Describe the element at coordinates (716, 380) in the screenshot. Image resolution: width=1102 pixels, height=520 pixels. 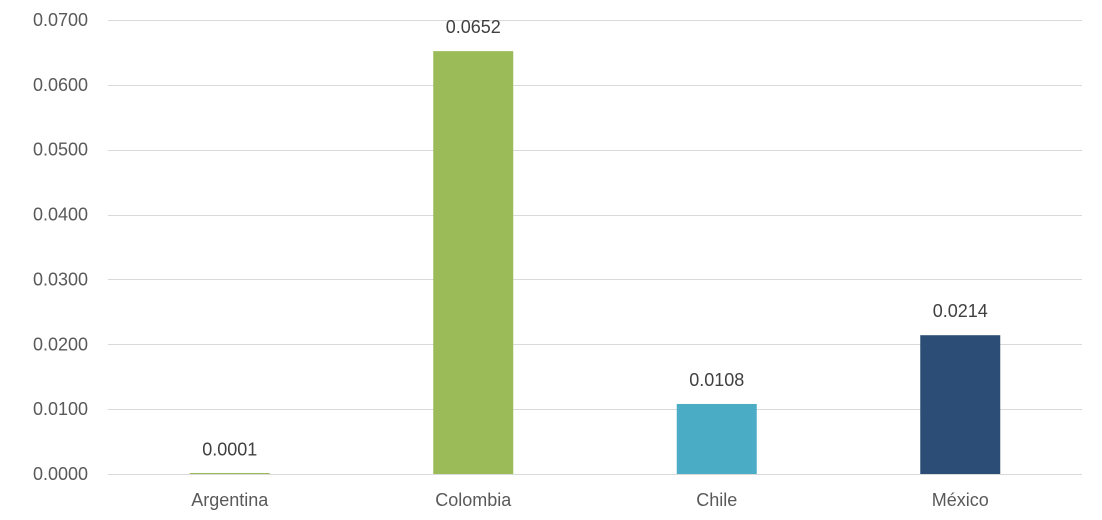
I see `data-label: 0.0108` at that location.